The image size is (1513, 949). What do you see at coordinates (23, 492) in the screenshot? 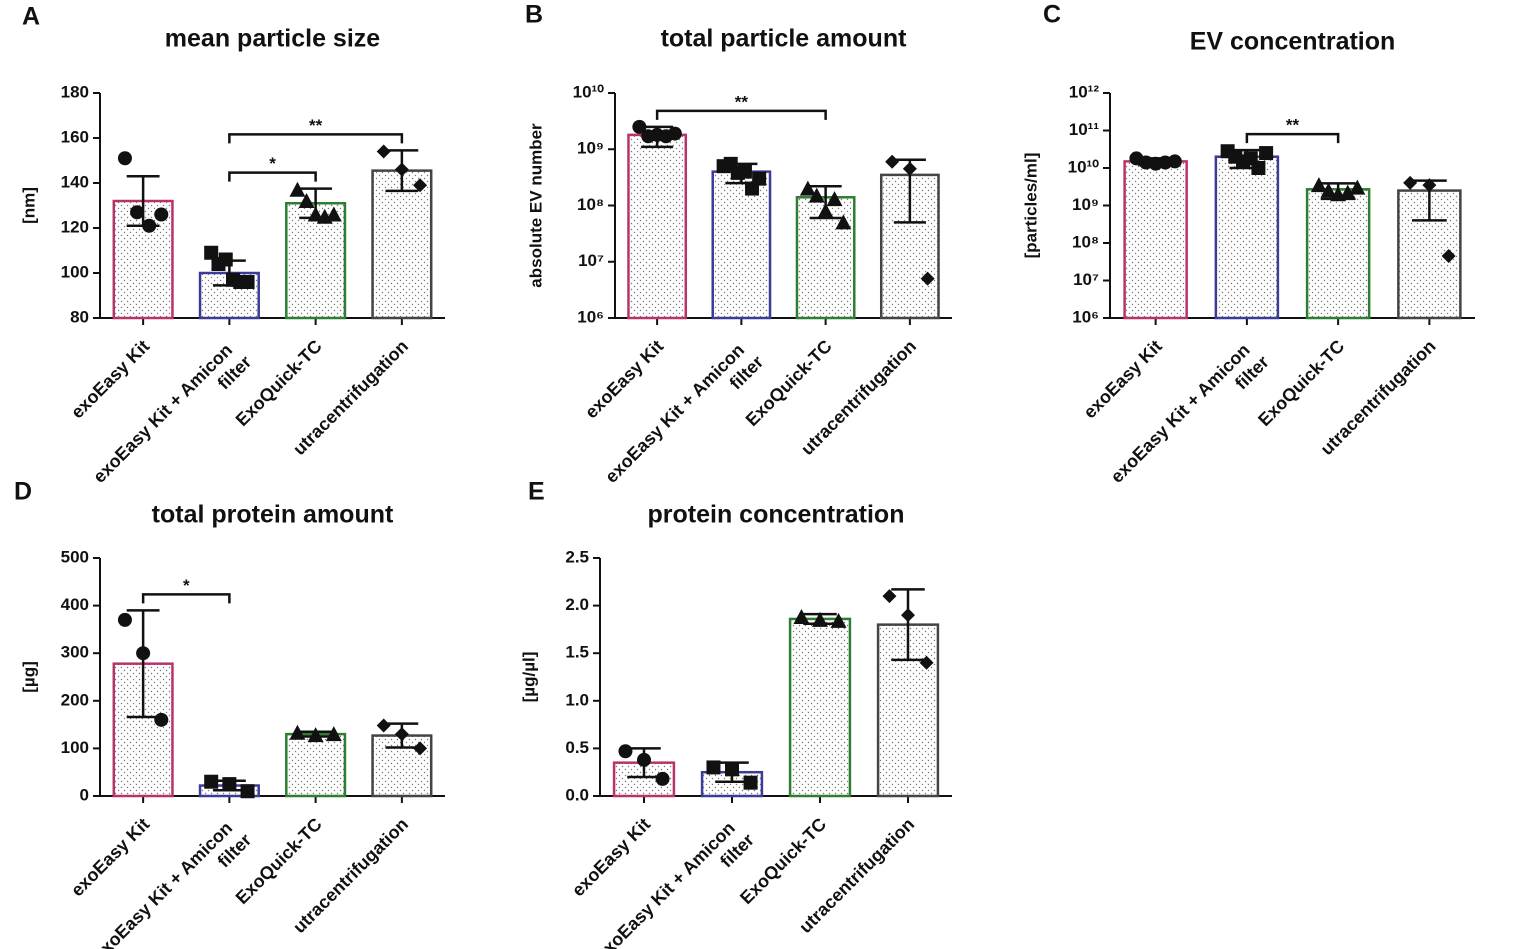
I see `panel-label: D` at bounding box center [23, 492].